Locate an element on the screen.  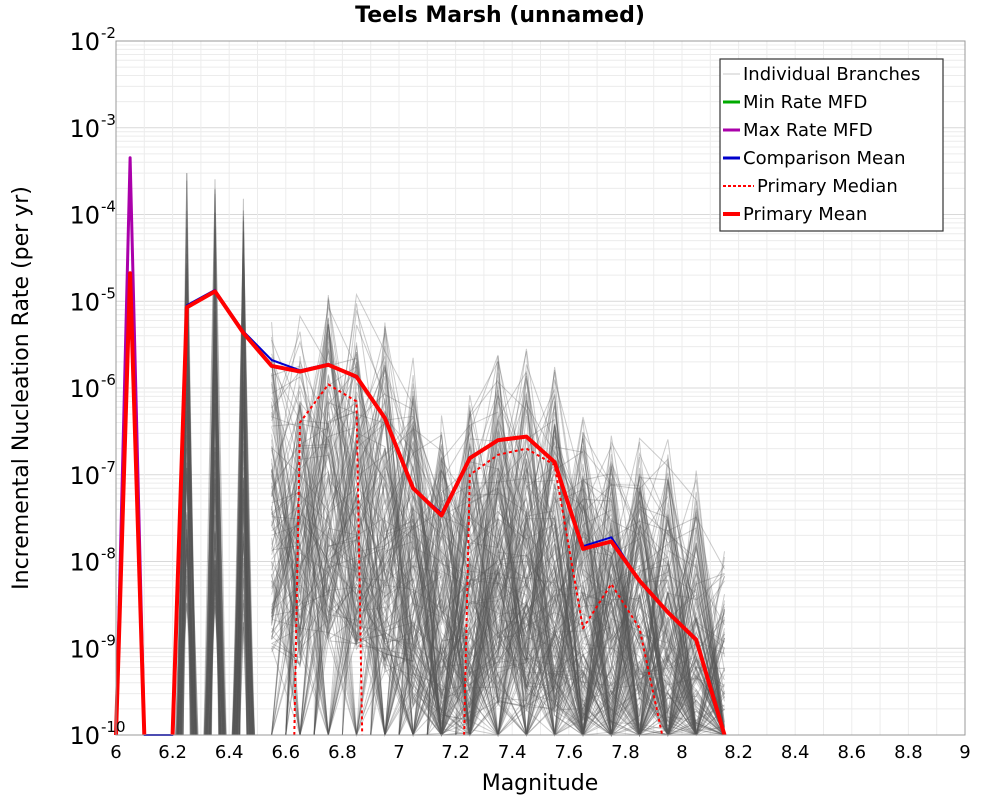
chart-title: Teels Marsh (unnamed) is located at coordinates (500, 15).